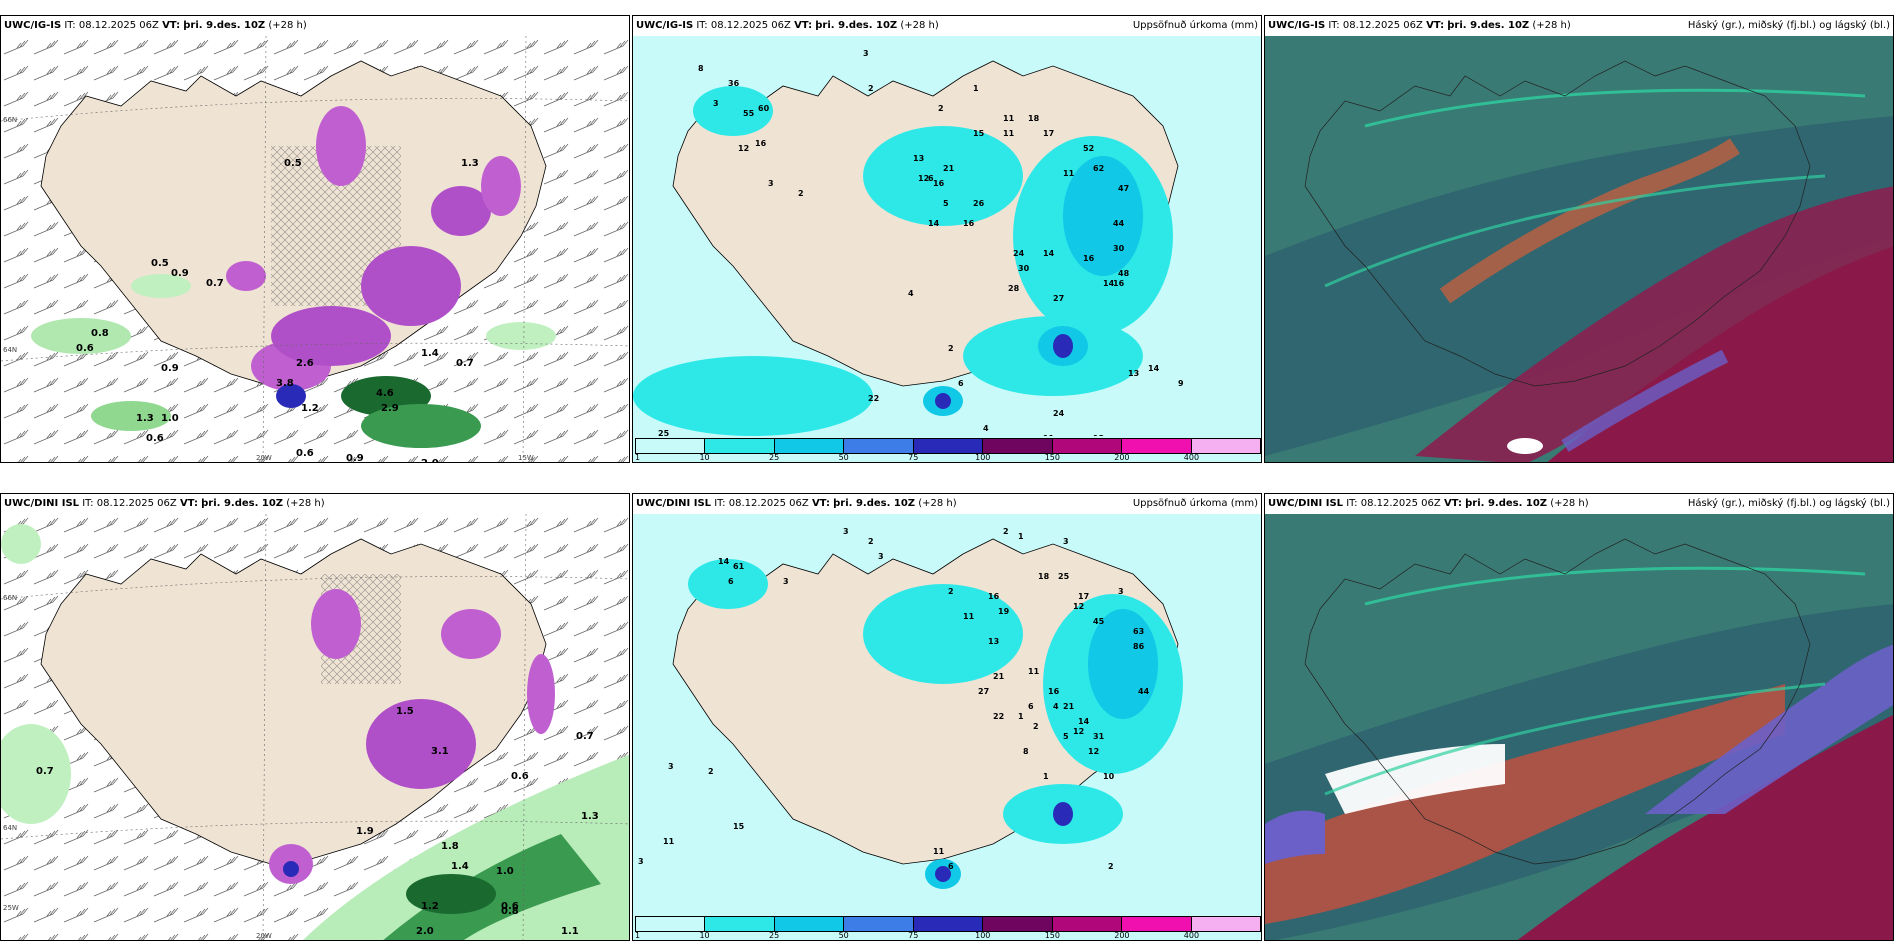 The width and height of the screenshot is (1900, 950). What do you see at coordinates (1195, 503) in the screenshot?
I see `panel-subtitle: Uppsöfnuð úrkoma (mm)` at bounding box center [1195, 503].